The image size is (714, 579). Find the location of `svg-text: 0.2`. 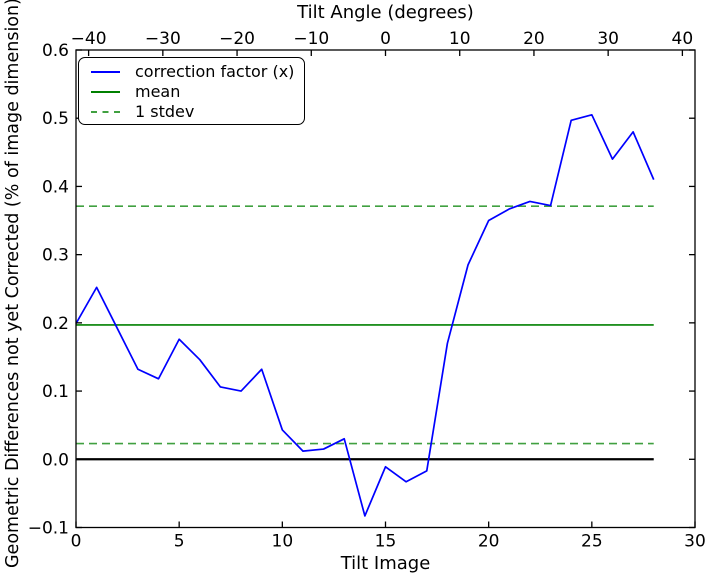

svg-text: 0.2 is located at coordinates (55, 324).